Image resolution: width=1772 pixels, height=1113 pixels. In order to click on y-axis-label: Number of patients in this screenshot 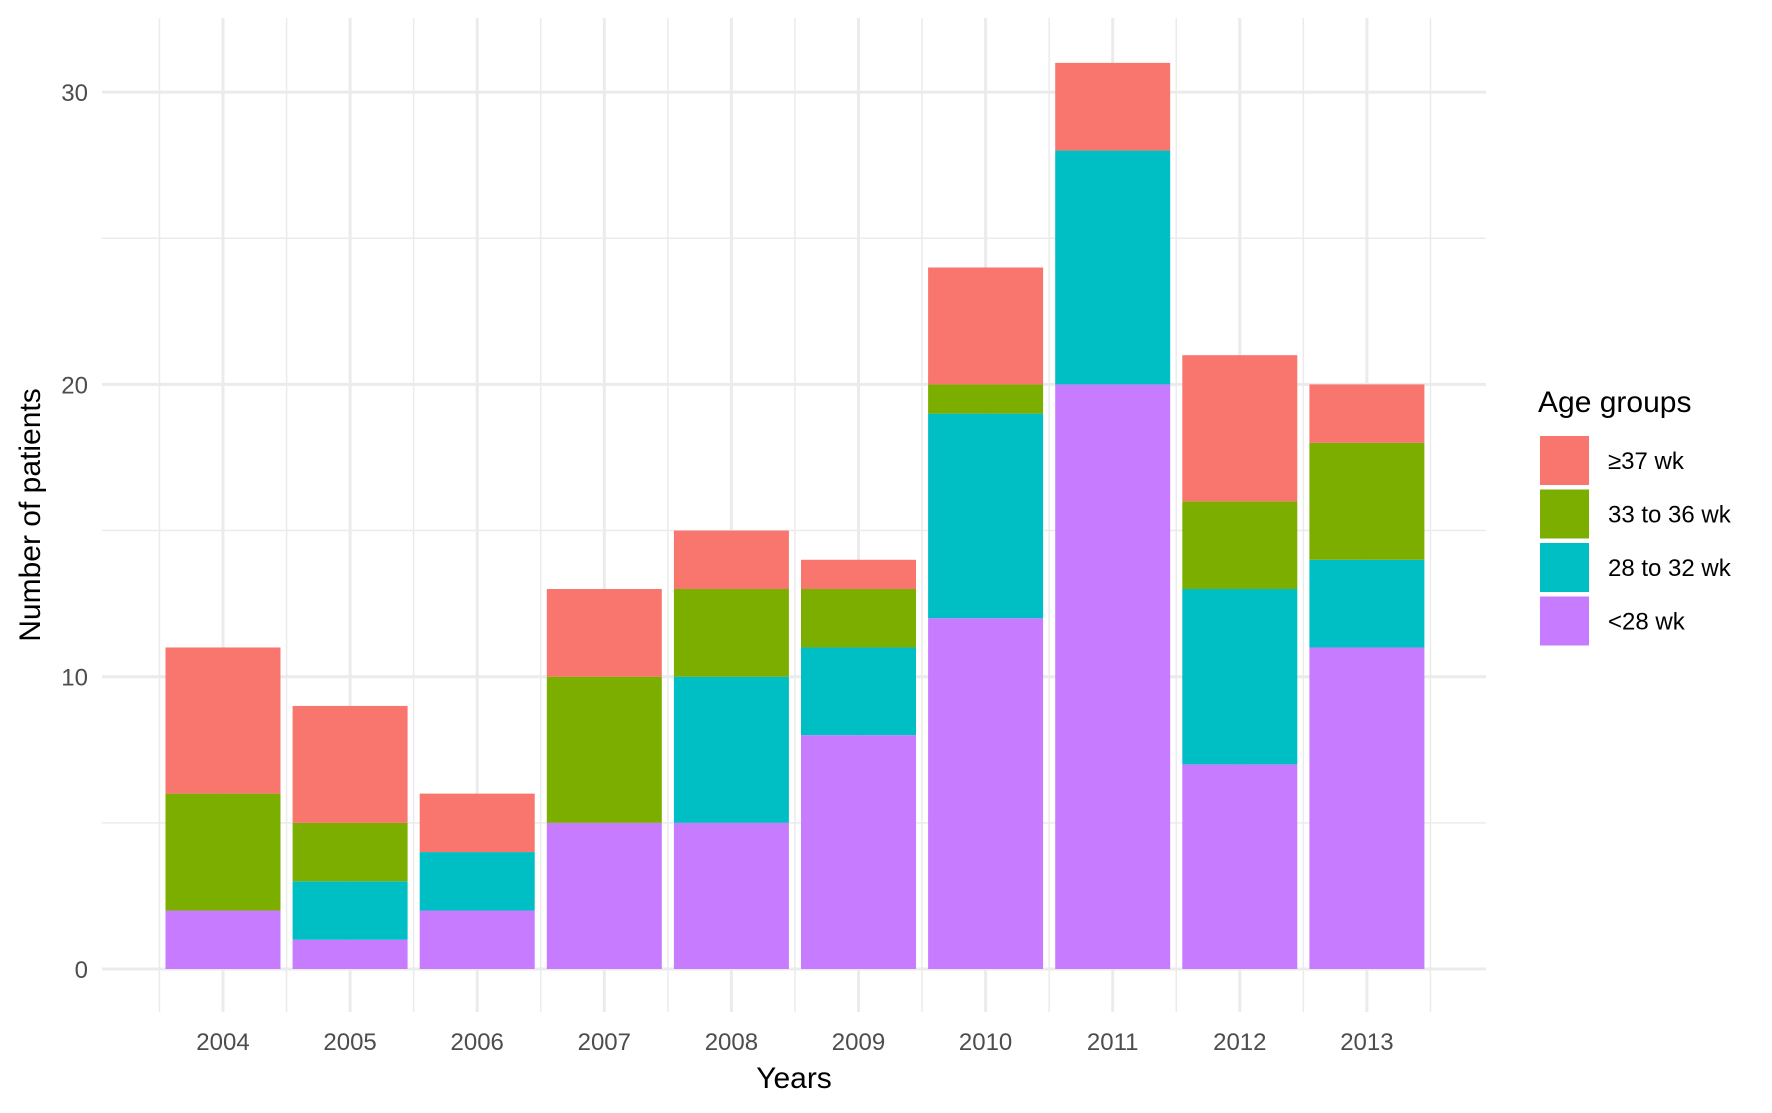, I will do `click(30, 514)`.